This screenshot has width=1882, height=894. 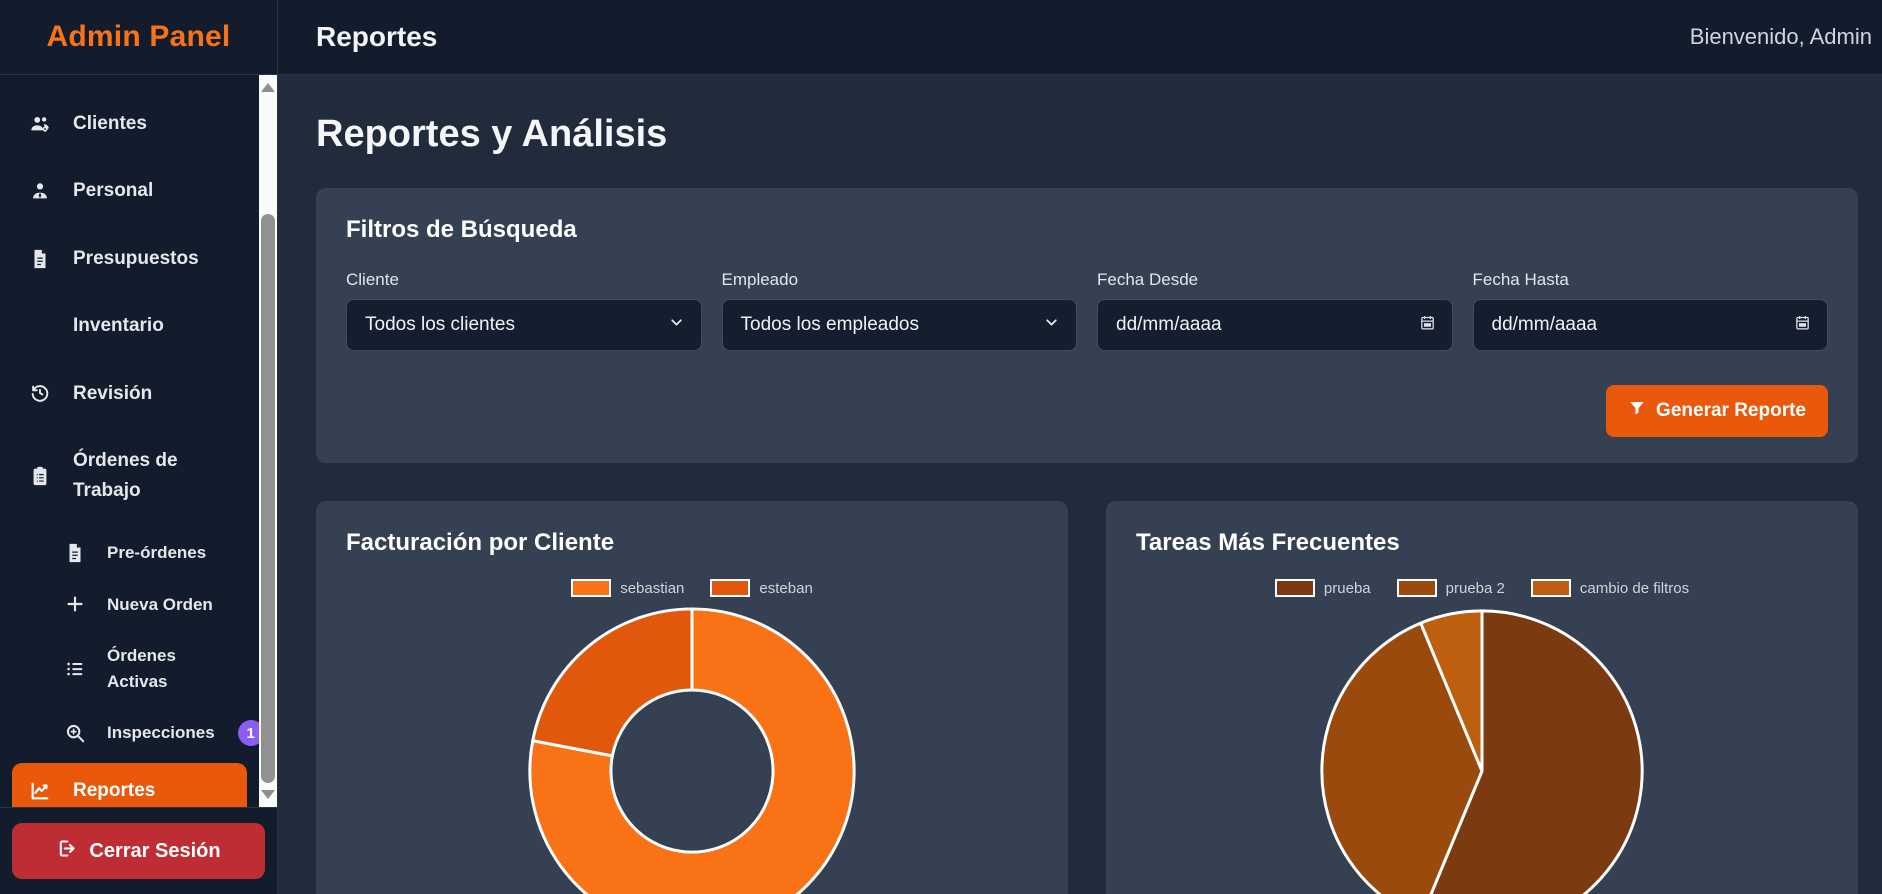 I want to click on filters-title: Filtros de Búsqueda, so click(x=461, y=229).